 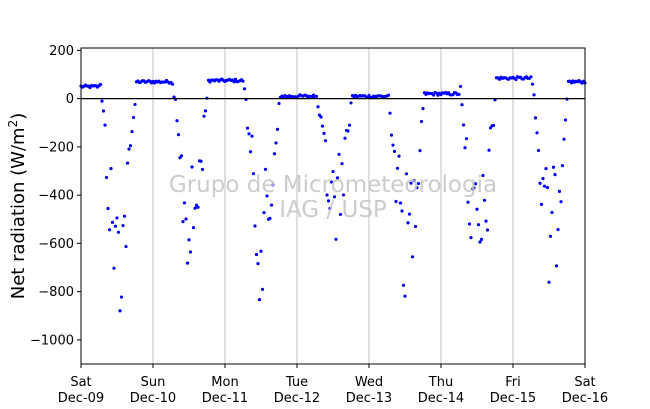 What do you see at coordinates (584, 382) in the screenshot?
I see `x-tick-label-day: Sat` at bounding box center [584, 382].